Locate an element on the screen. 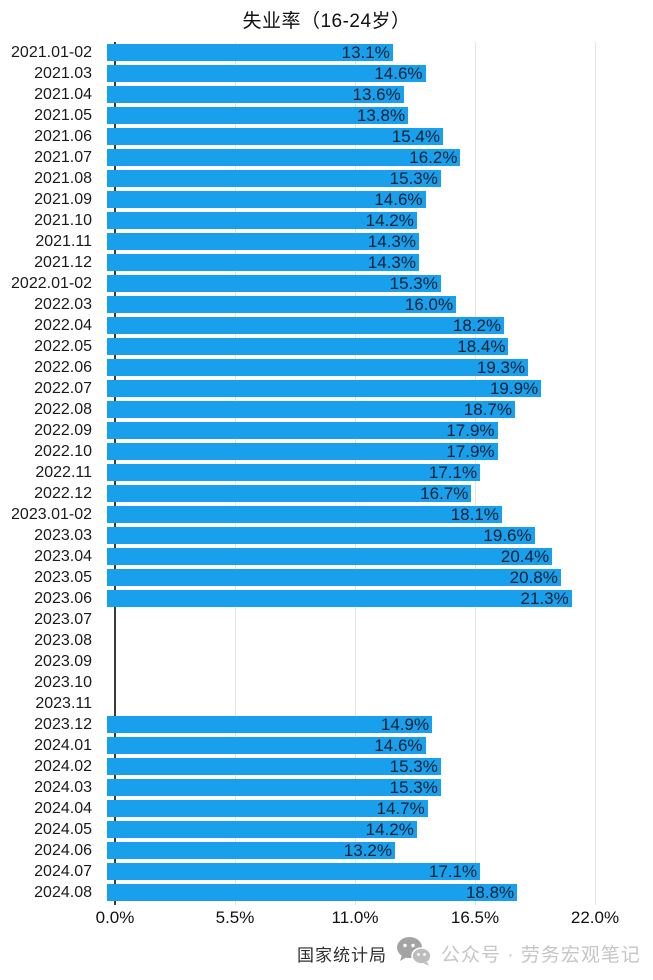  y-axis-label: 2023.03 is located at coordinates (63, 535).